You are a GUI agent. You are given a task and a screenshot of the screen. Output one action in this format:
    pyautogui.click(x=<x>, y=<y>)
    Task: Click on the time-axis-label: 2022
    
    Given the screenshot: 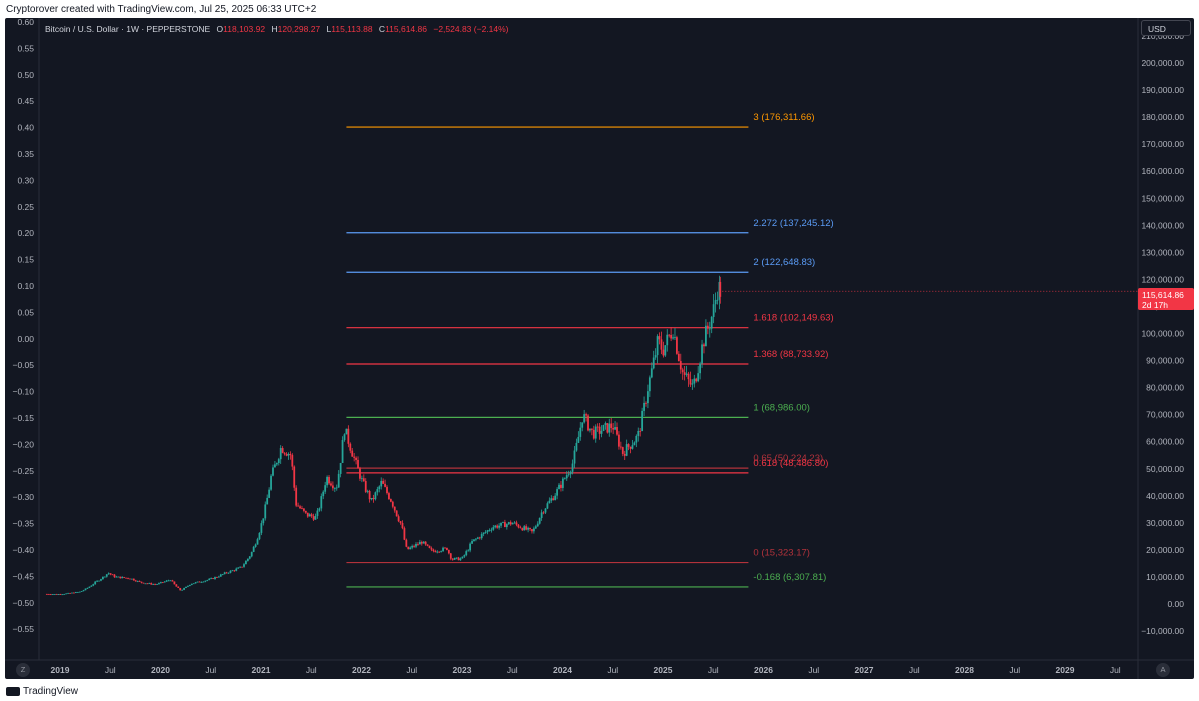 What is the action you would take?
    pyautogui.click(x=361, y=670)
    